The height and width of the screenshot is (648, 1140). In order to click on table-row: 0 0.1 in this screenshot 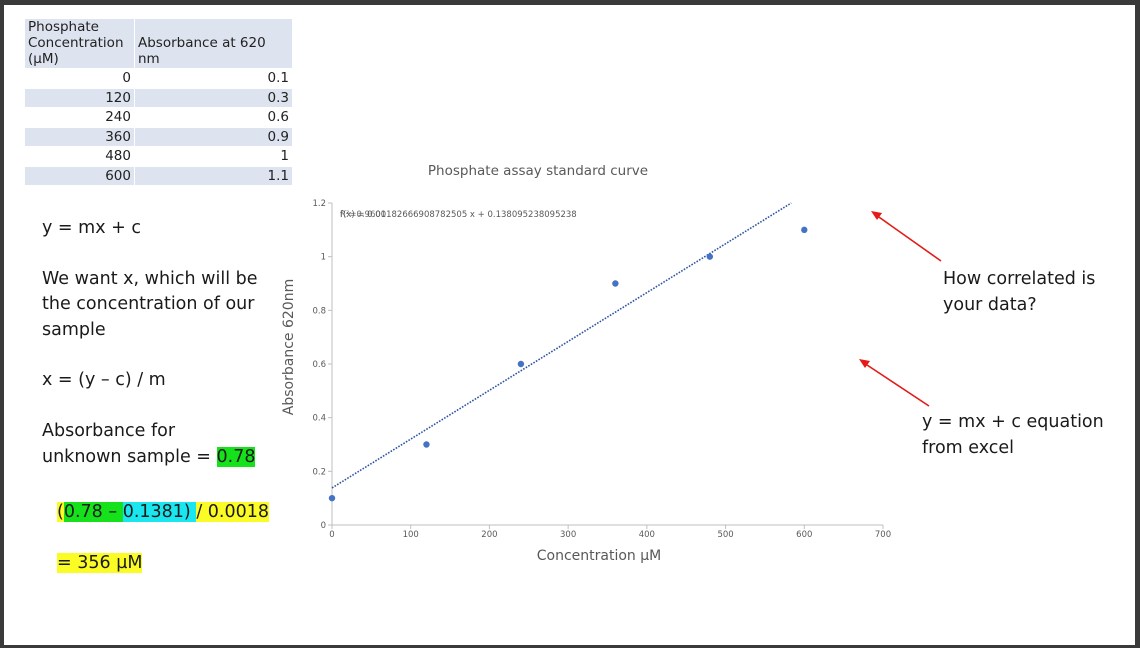, I will do `click(158, 78)`.